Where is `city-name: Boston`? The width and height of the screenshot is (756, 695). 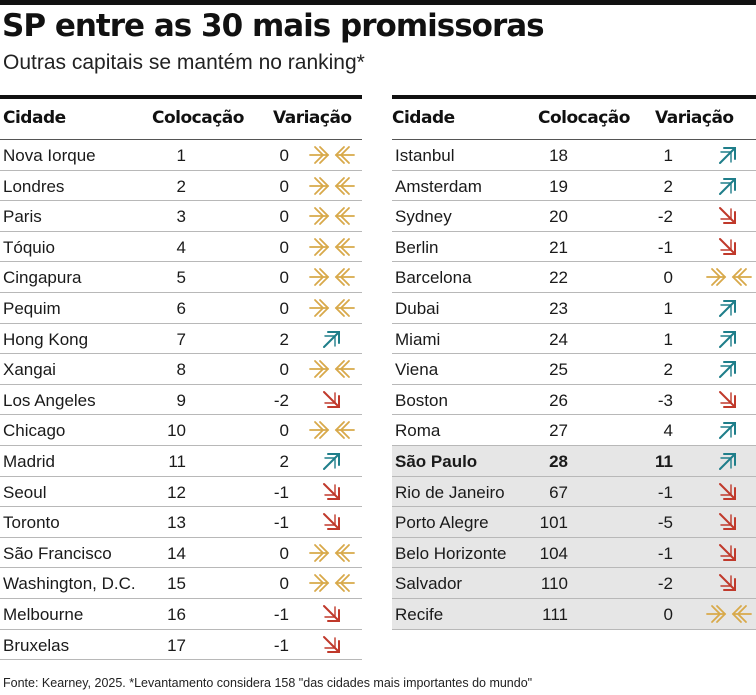 city-name: Boston is located at coordinates (421, 400).